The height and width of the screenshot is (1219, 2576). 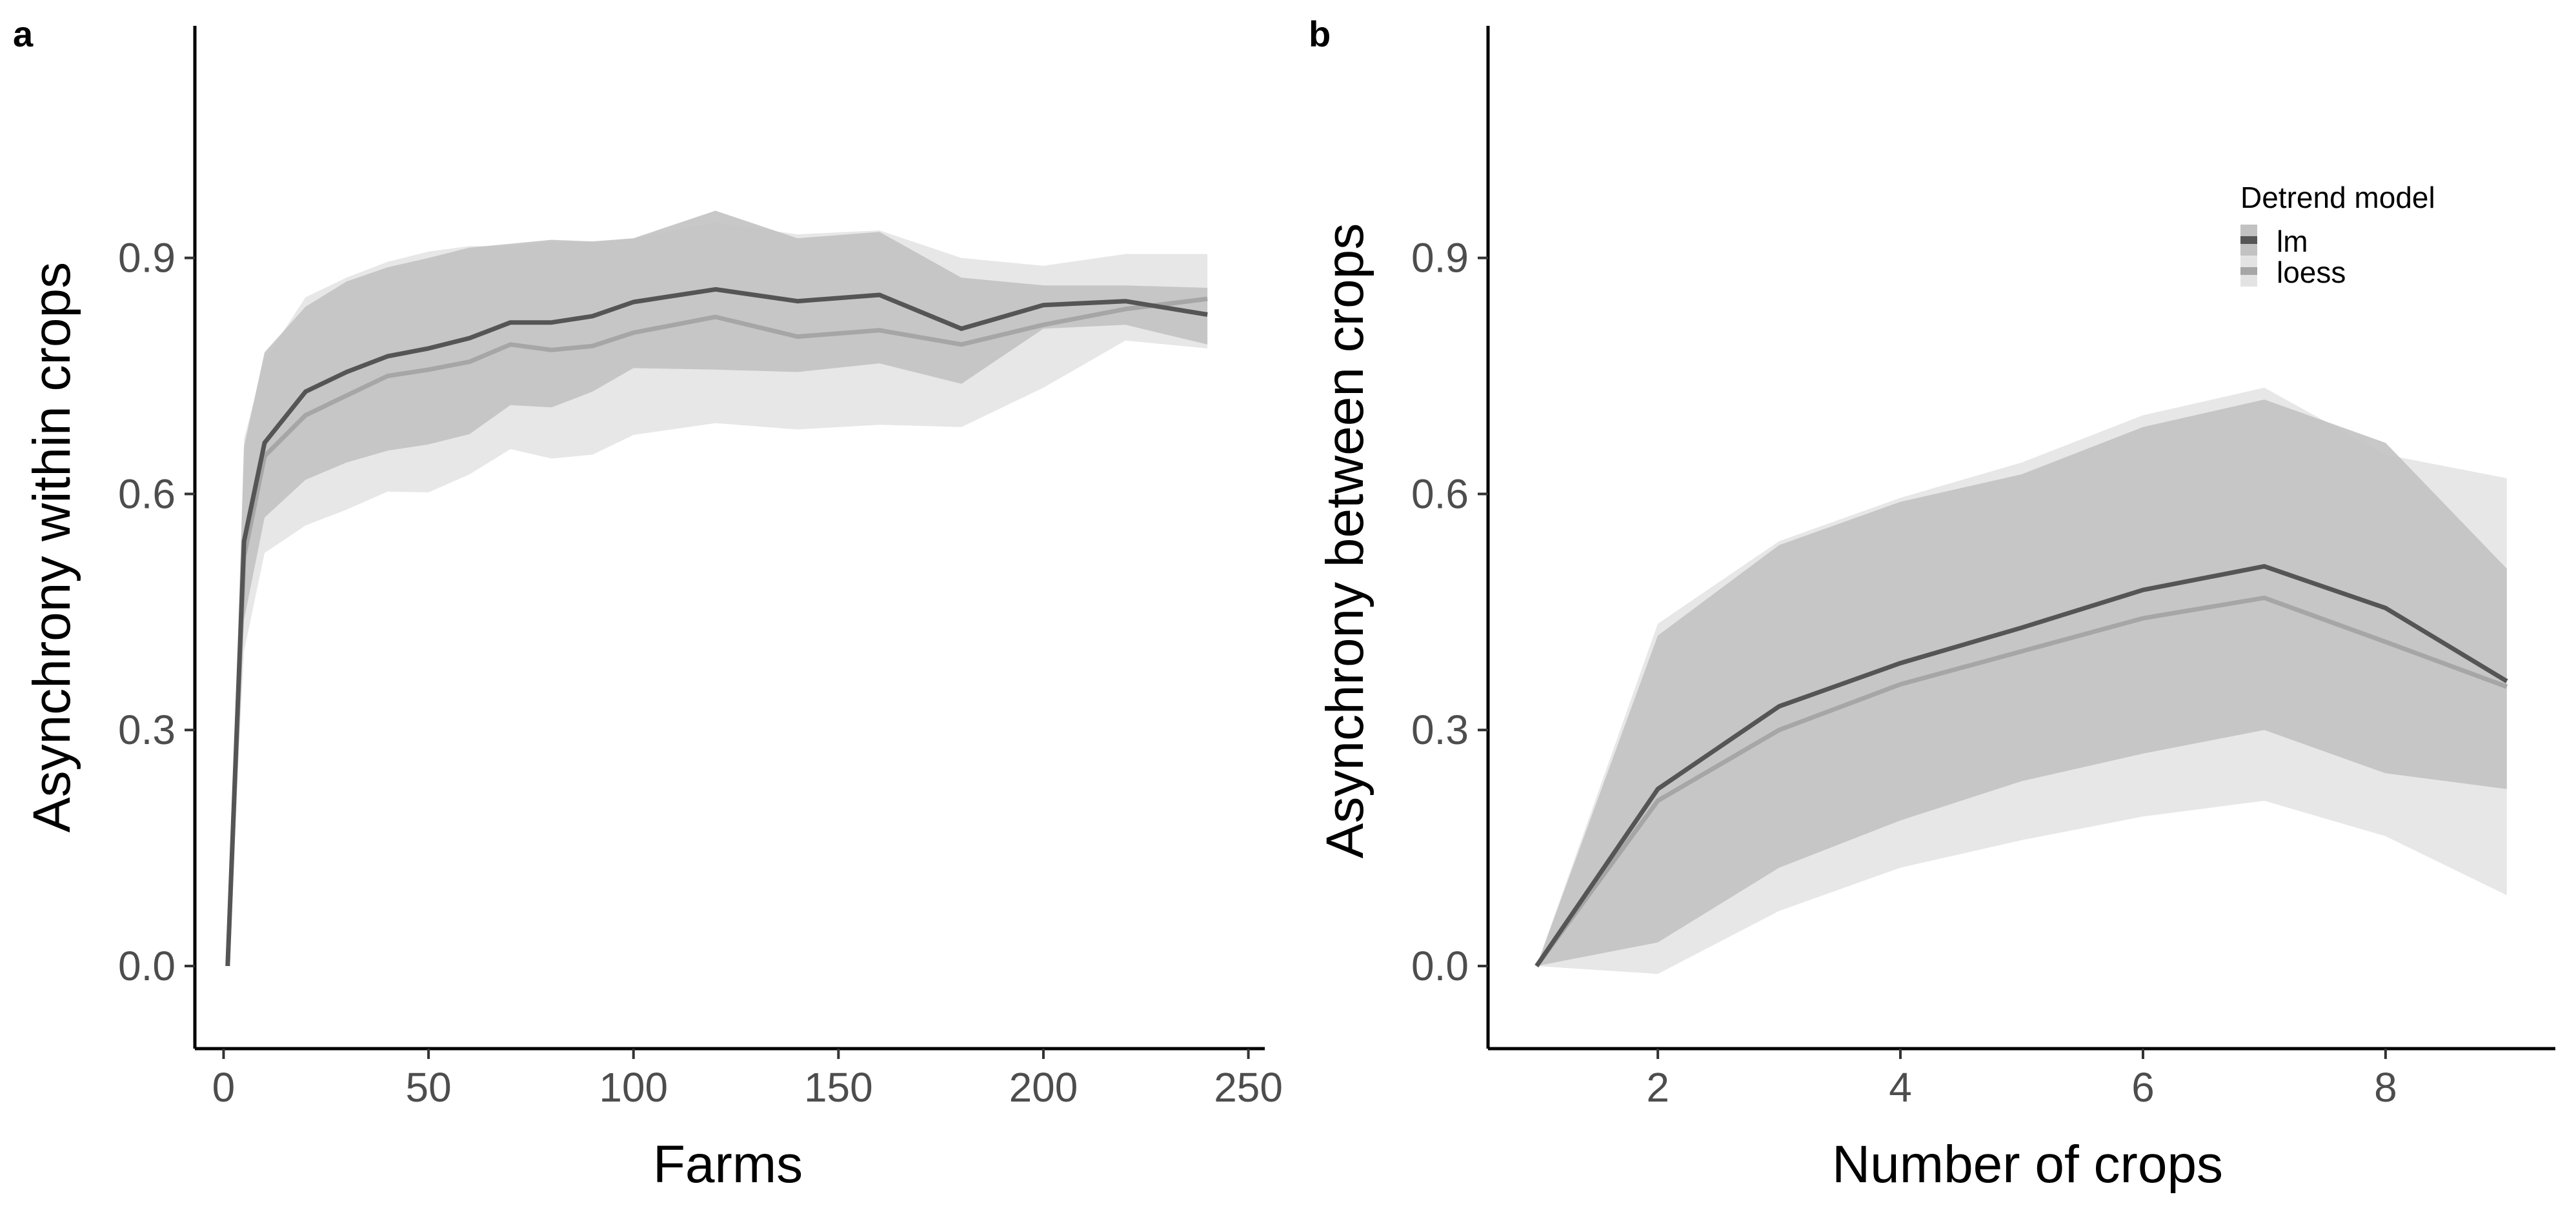 I want to click on panel-a-x-tick-label: 100, so click(x=633, y=1087).